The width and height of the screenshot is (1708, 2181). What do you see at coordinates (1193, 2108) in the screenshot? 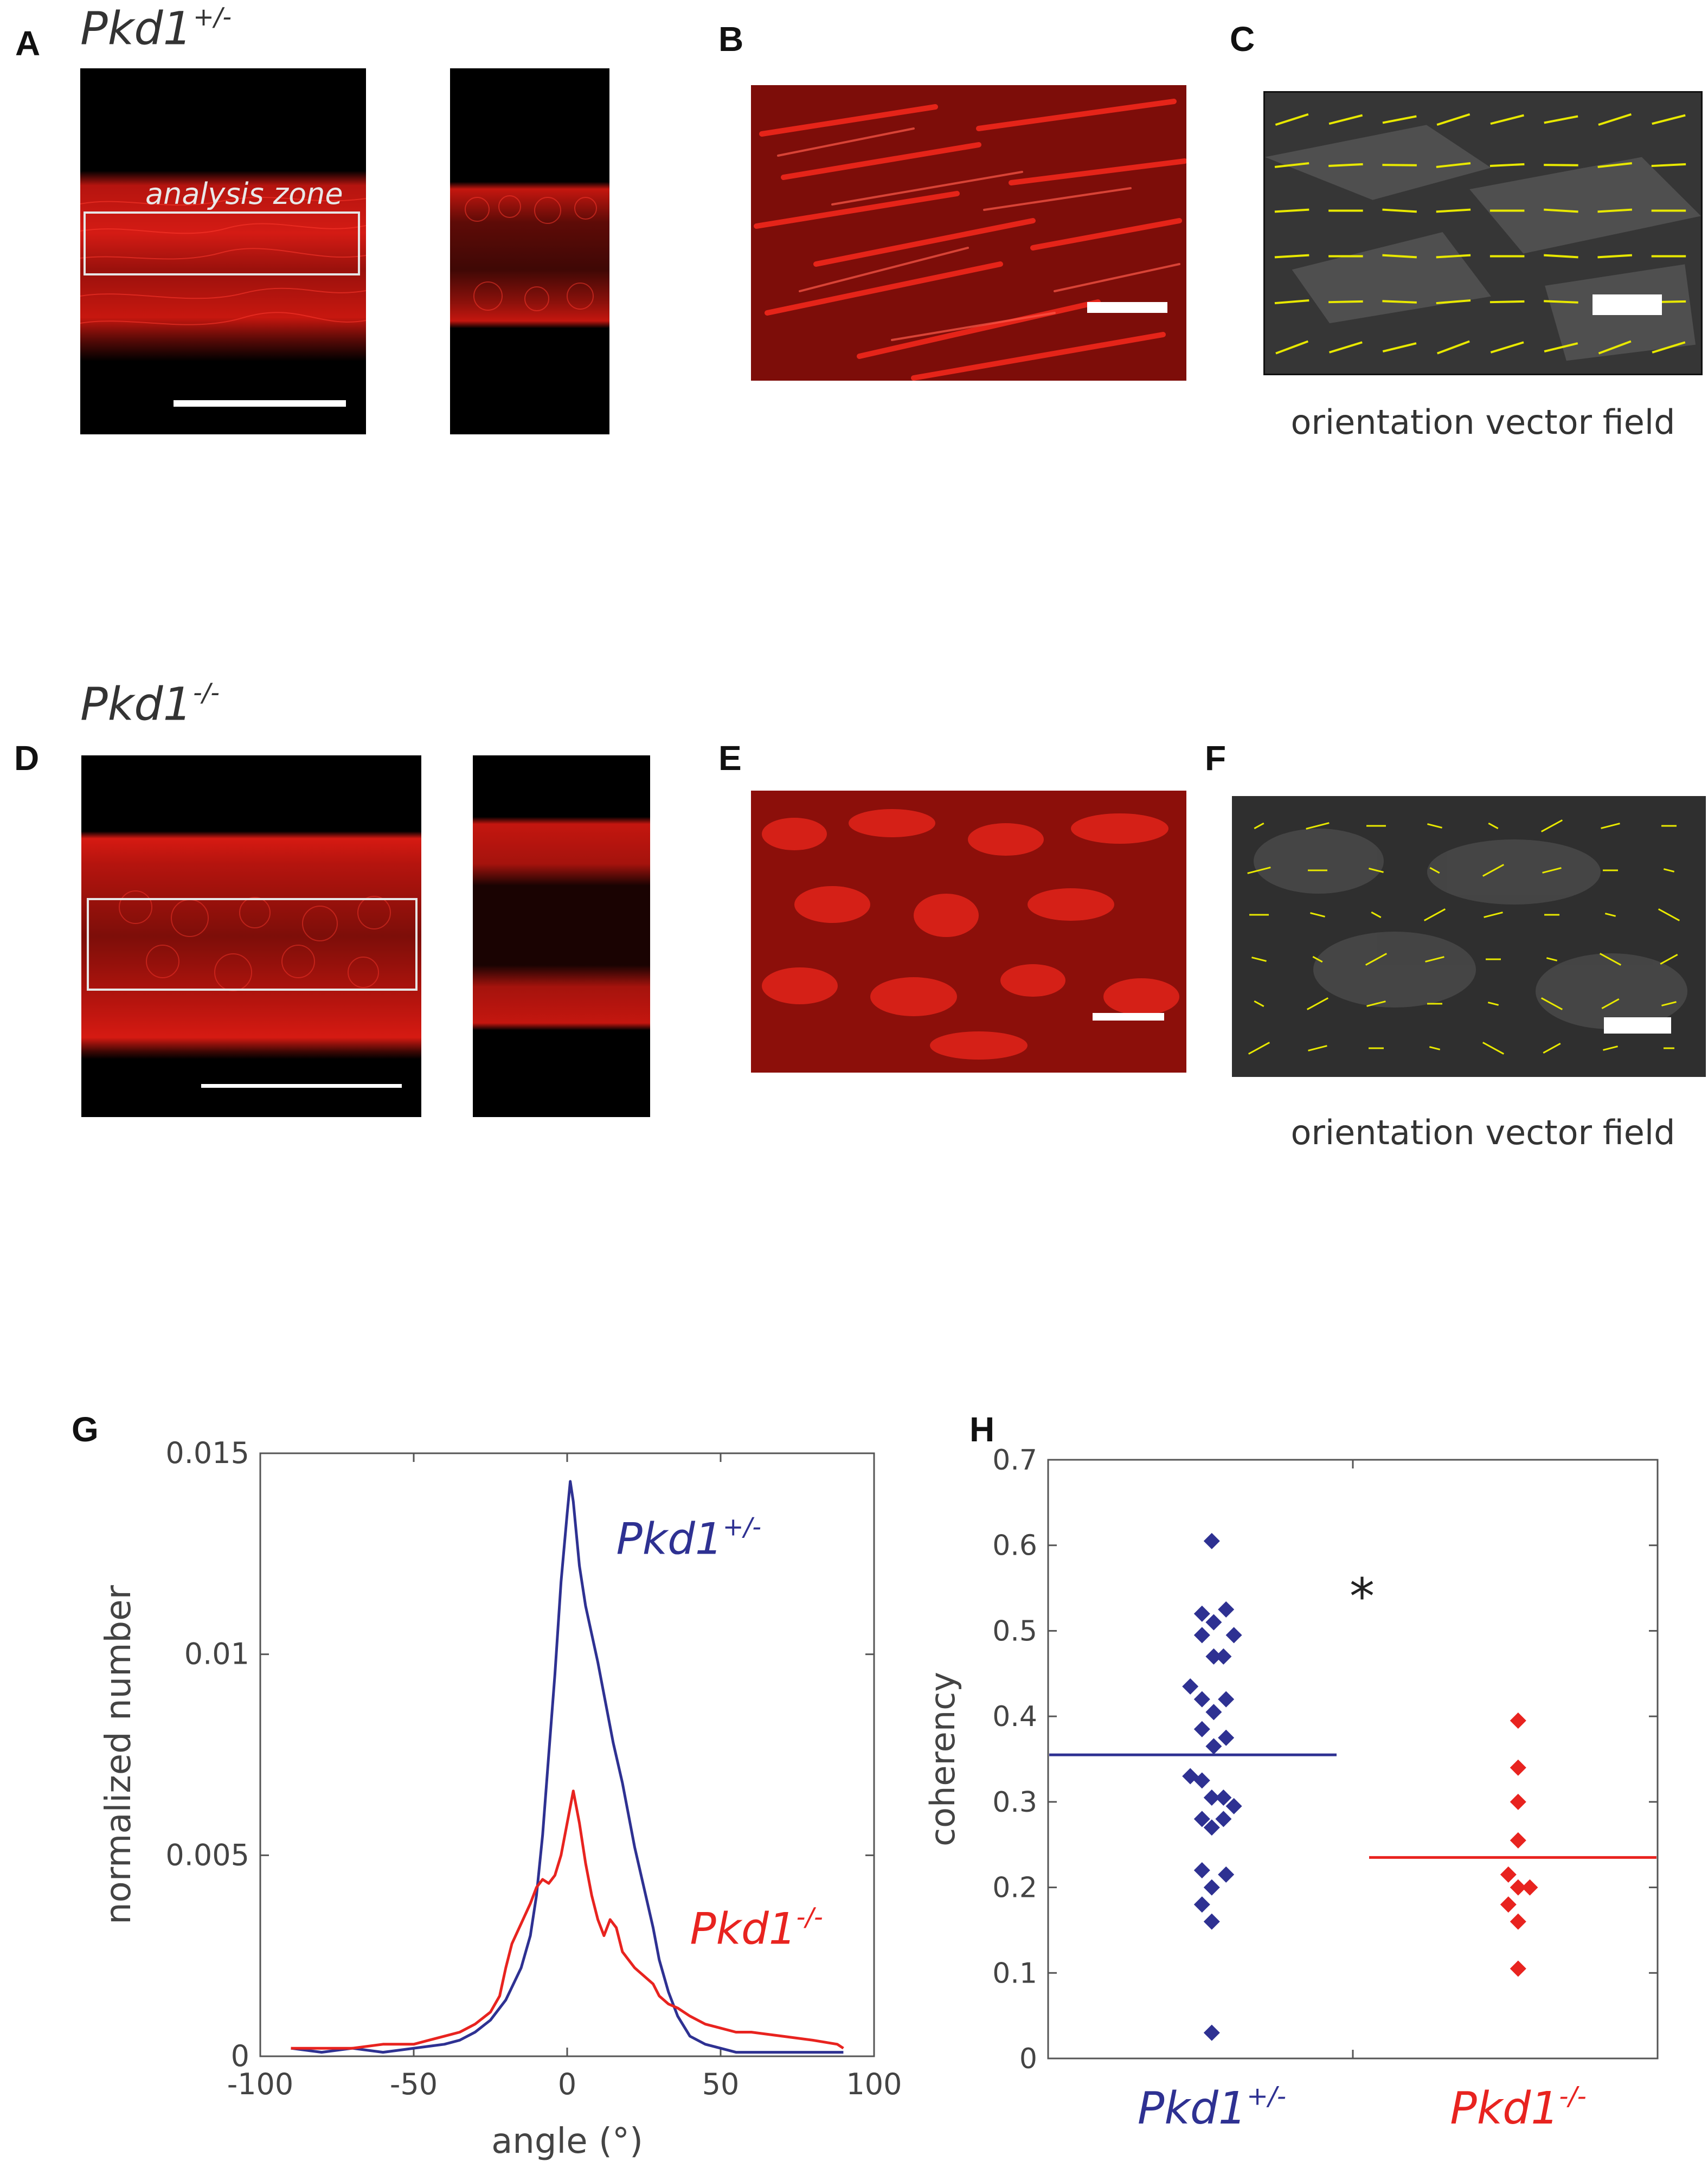
I see `x-category-label-het-text: Pkd1` at bounding box center [1193, 2108].